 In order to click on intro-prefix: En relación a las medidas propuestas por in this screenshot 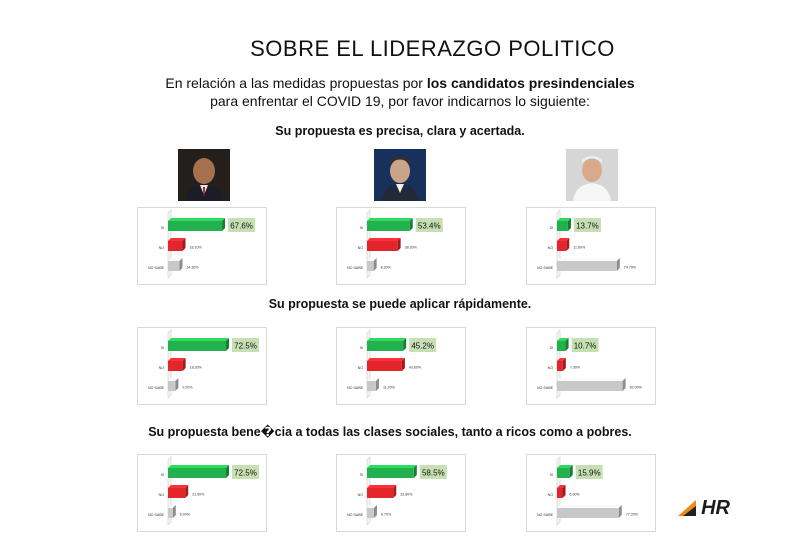, I will do `click(296, 83)`.